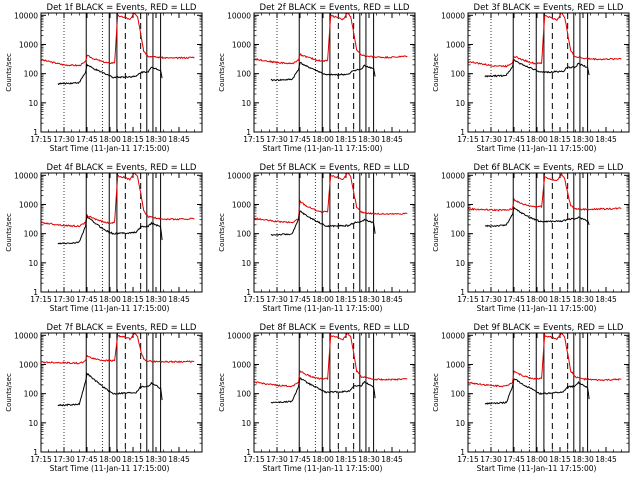 The image size is (640, 480). I want to click on chart-title: Det 6f BLACK = Events, RED = LLD, so click(549, 168).